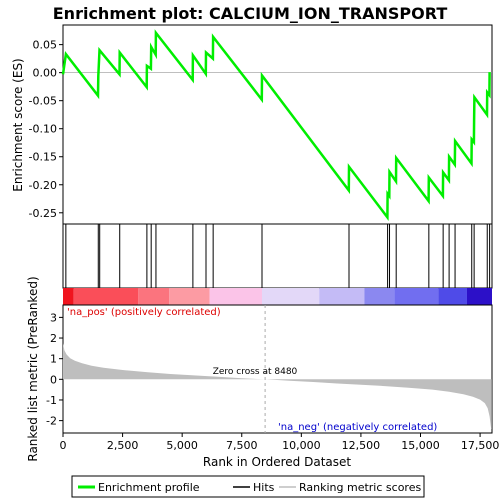 The image size is (500, 500). I want to click on x-tick-label: 10,000, so click(301, 445).